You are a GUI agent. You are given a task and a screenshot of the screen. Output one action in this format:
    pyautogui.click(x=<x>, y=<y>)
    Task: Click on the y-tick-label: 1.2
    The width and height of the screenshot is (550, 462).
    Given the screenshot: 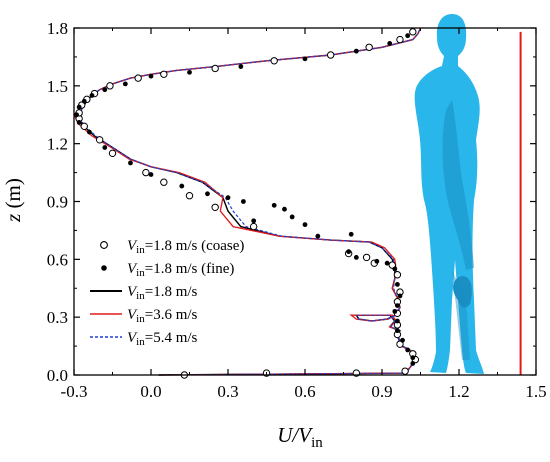 What is the action you would take?
    pyautogui.click(x=57, y=144)
    